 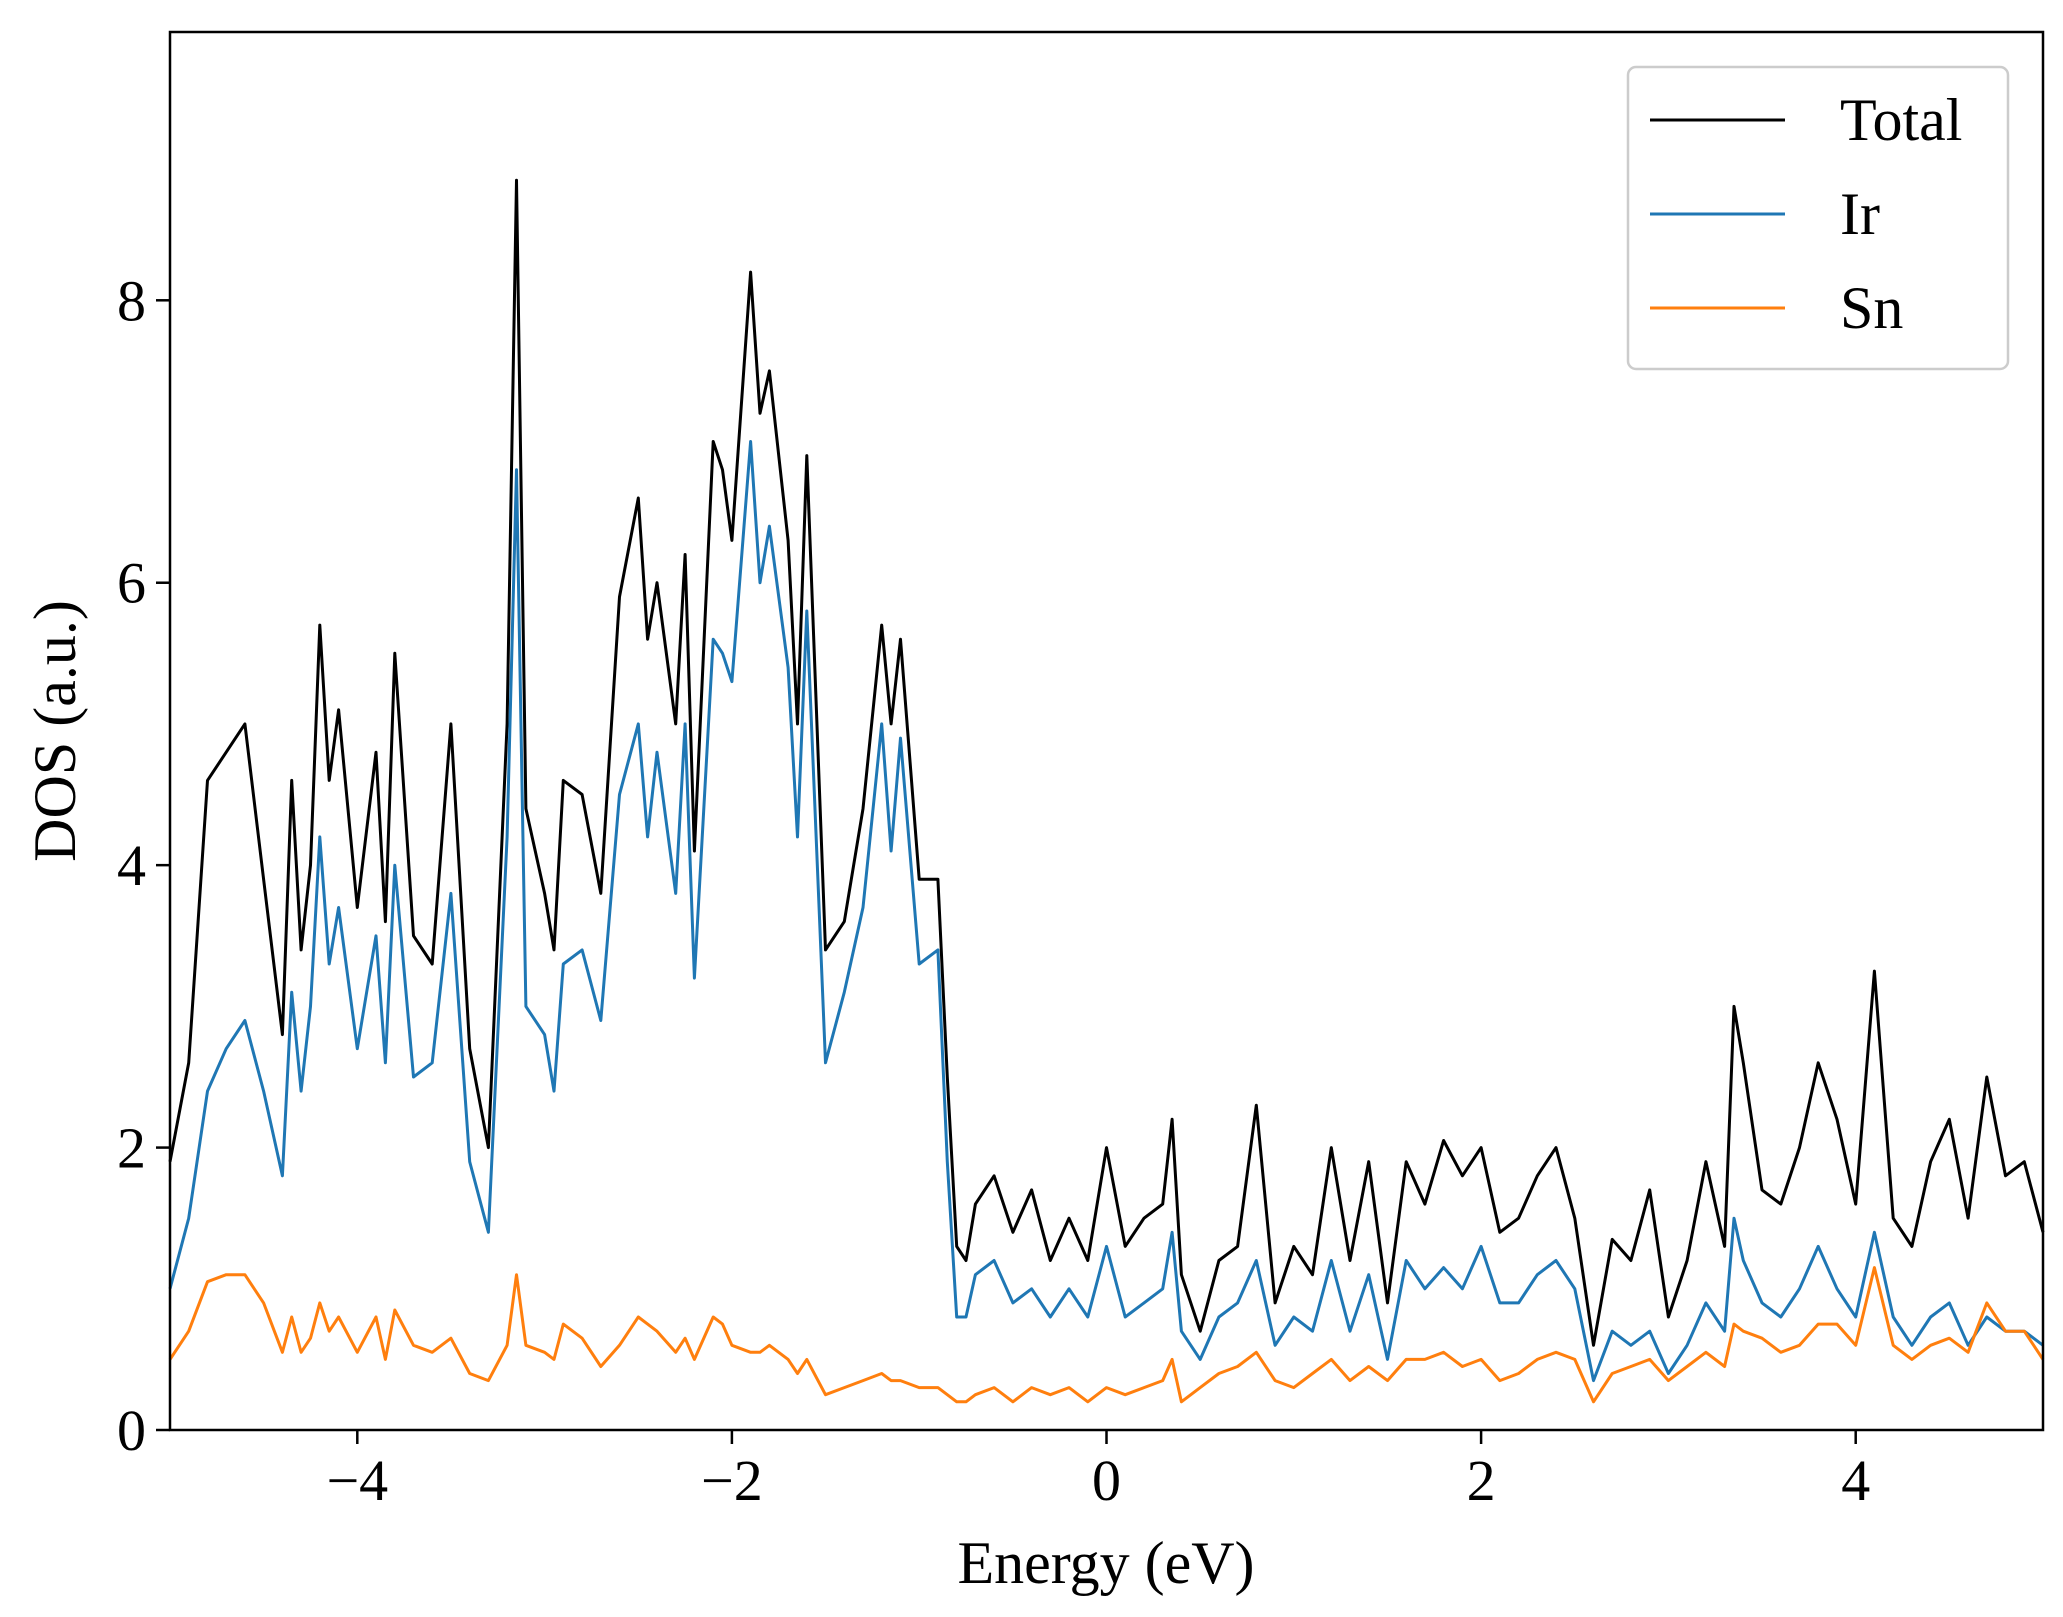 I want to click on legend: Total Ir Sn, so click(x=1818, y=218).